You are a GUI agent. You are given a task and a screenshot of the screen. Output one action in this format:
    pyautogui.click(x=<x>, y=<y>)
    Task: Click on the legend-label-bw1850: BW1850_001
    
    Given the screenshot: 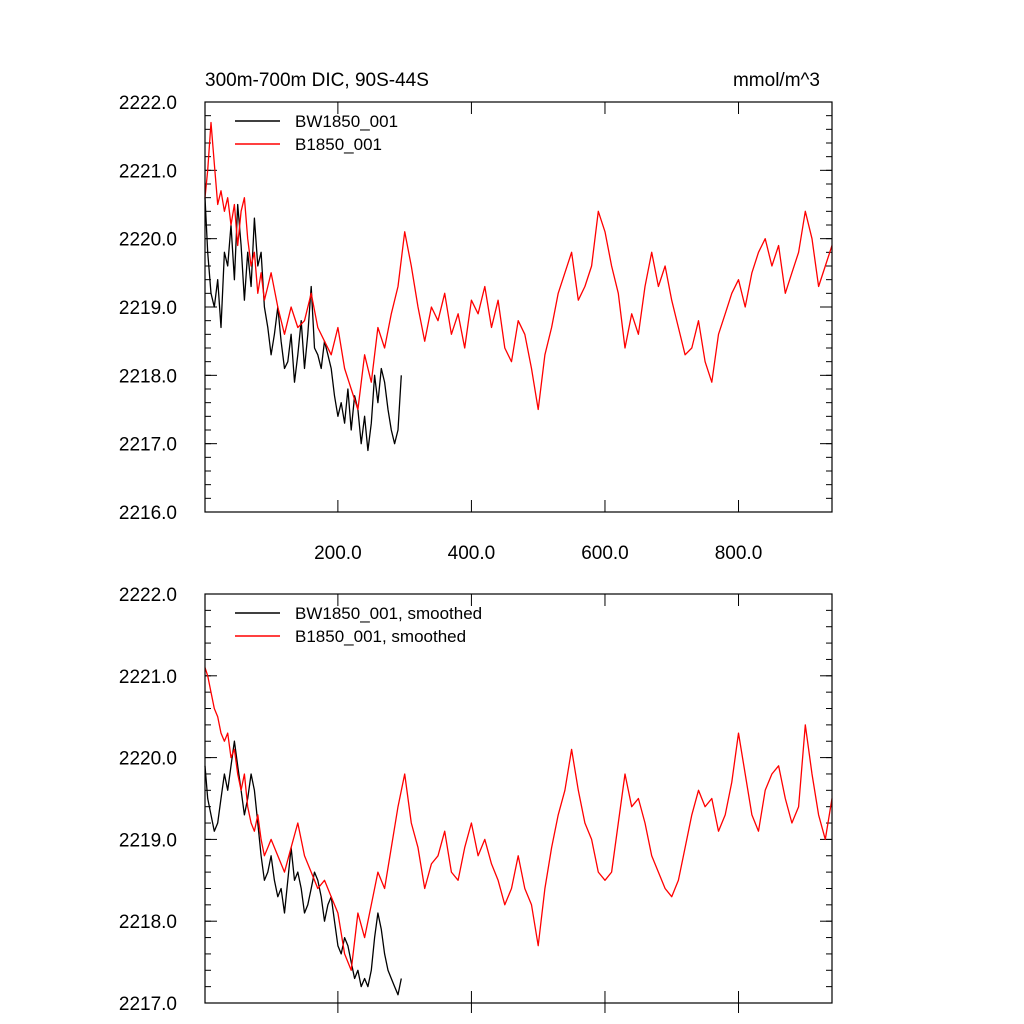 What is the action you would take?
    pyautogui.click(x=346, y=121)
    